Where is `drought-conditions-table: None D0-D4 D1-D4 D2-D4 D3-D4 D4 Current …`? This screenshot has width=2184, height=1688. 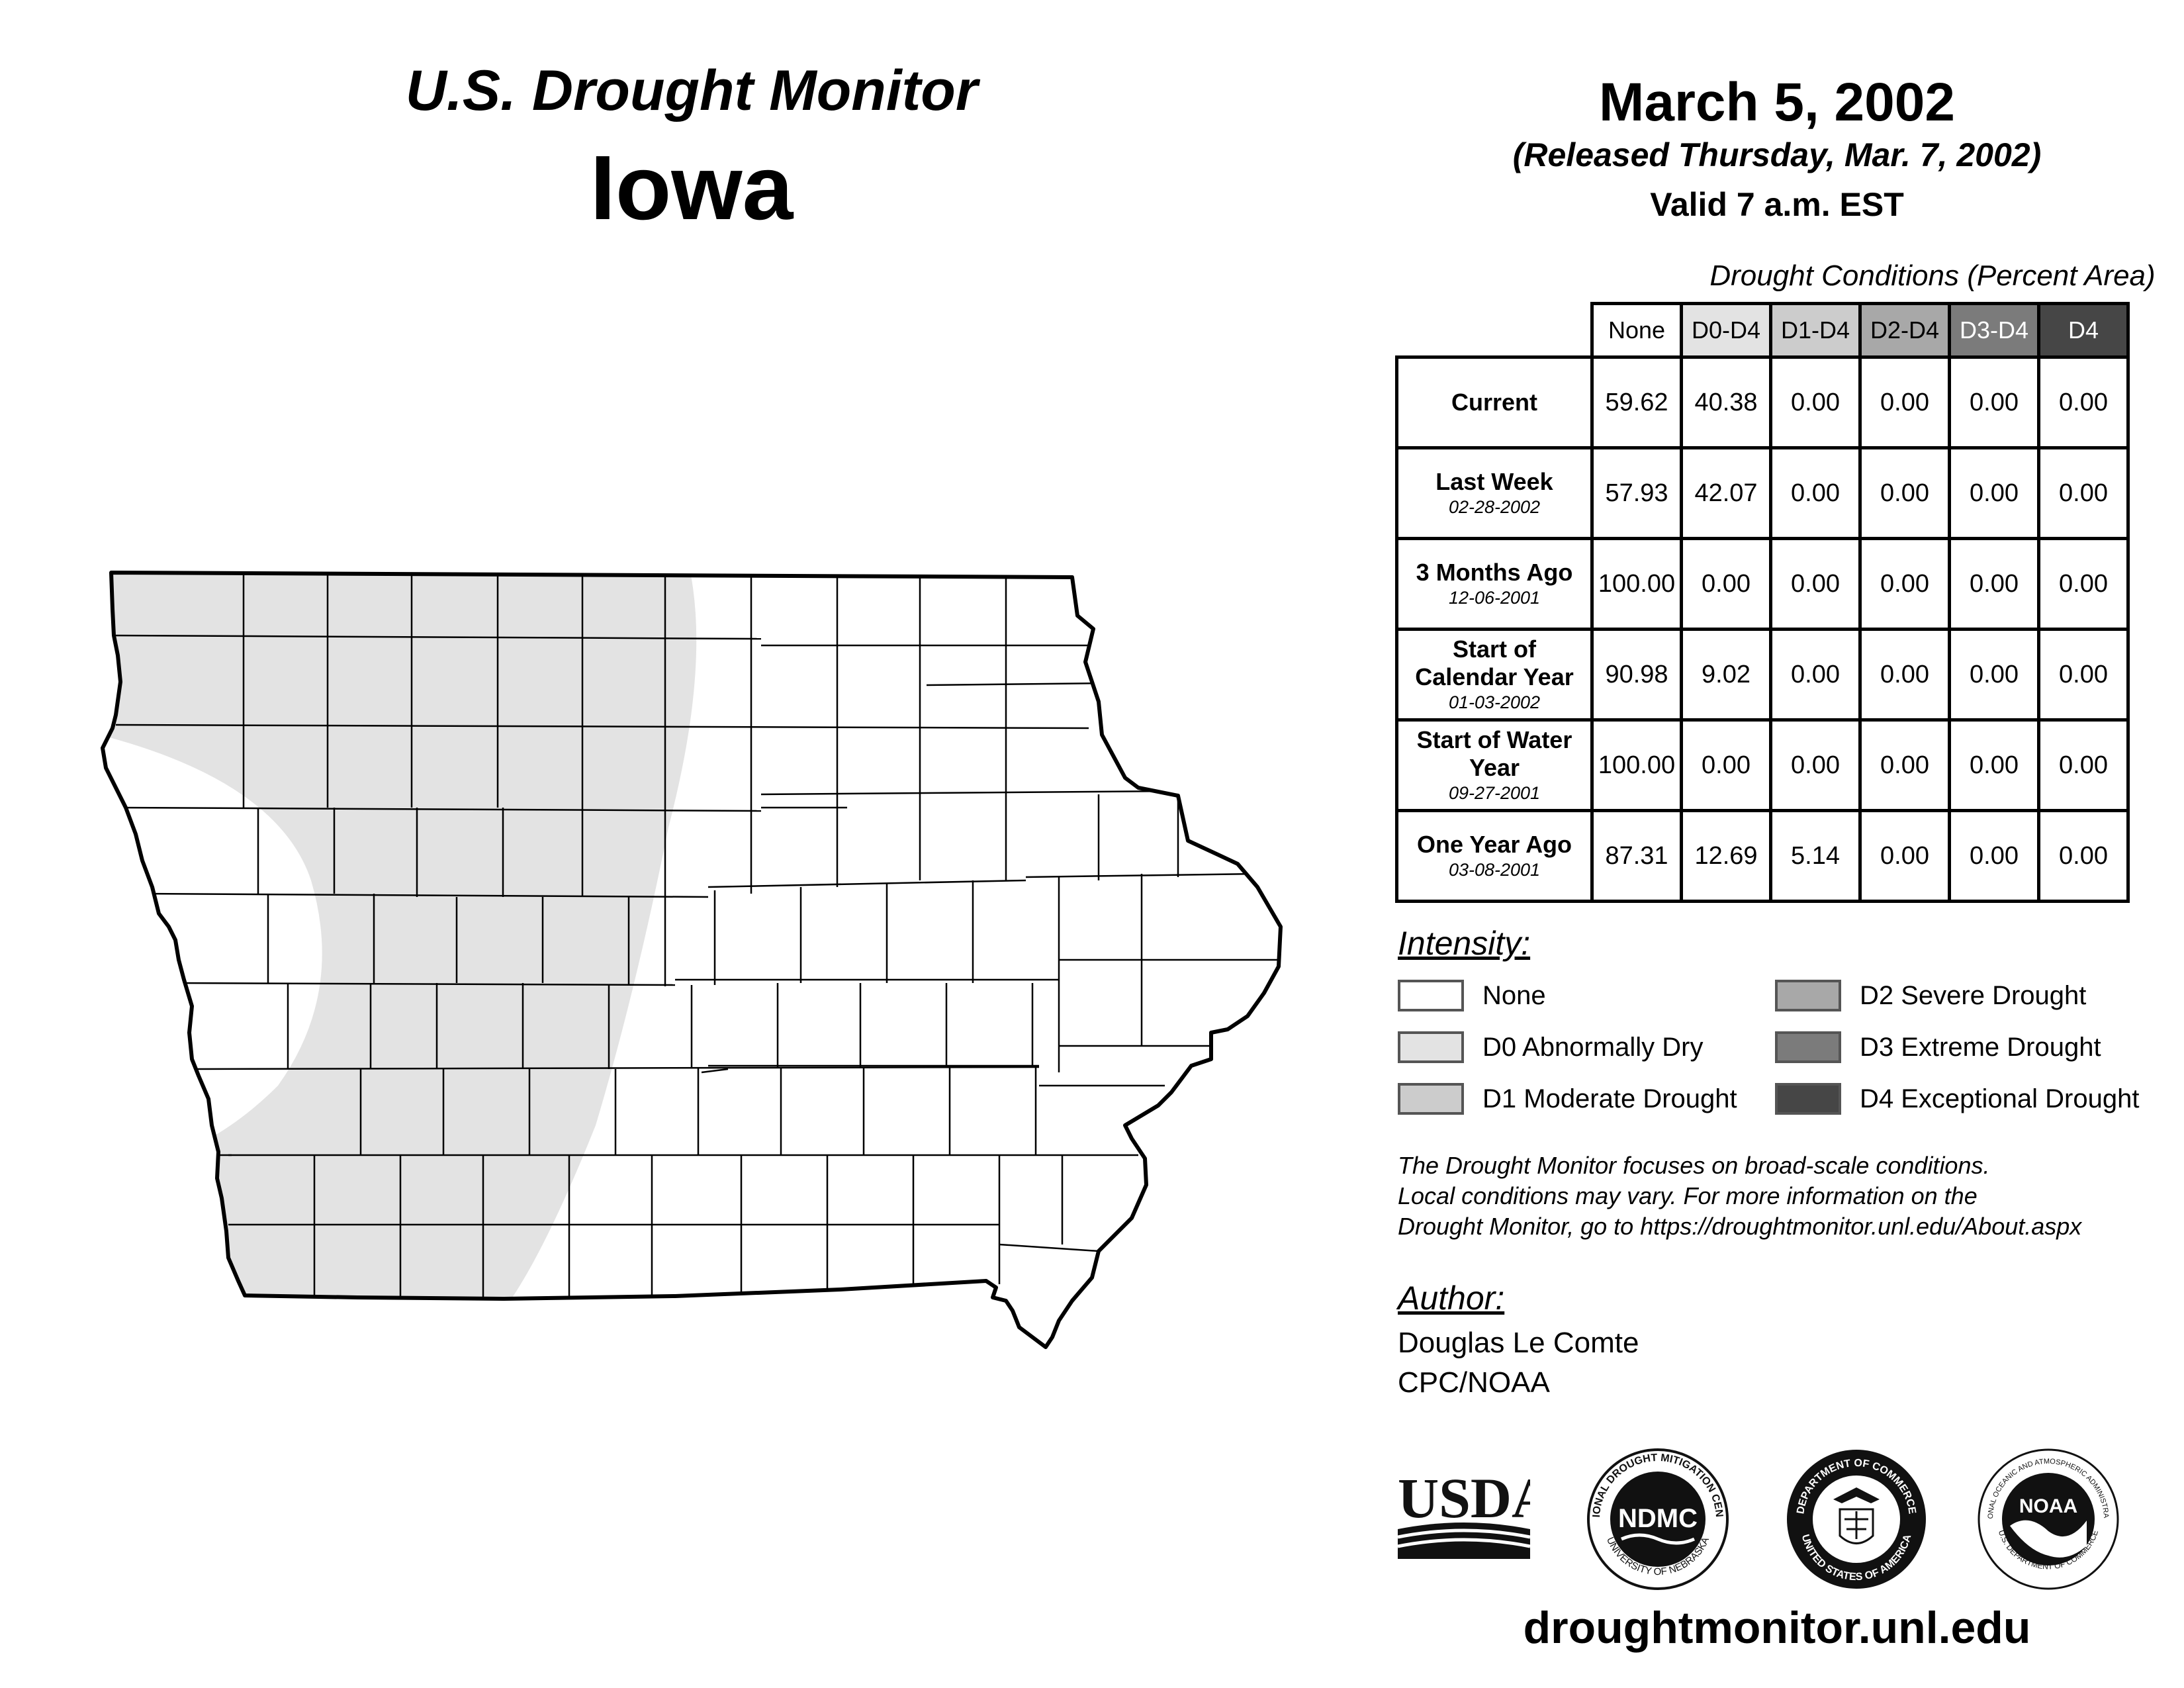
drought-conditions-table: None D0-D4 D1-D4 D2-D4 D3-D4 D4 Current … is located at coordinates (1763, 602).